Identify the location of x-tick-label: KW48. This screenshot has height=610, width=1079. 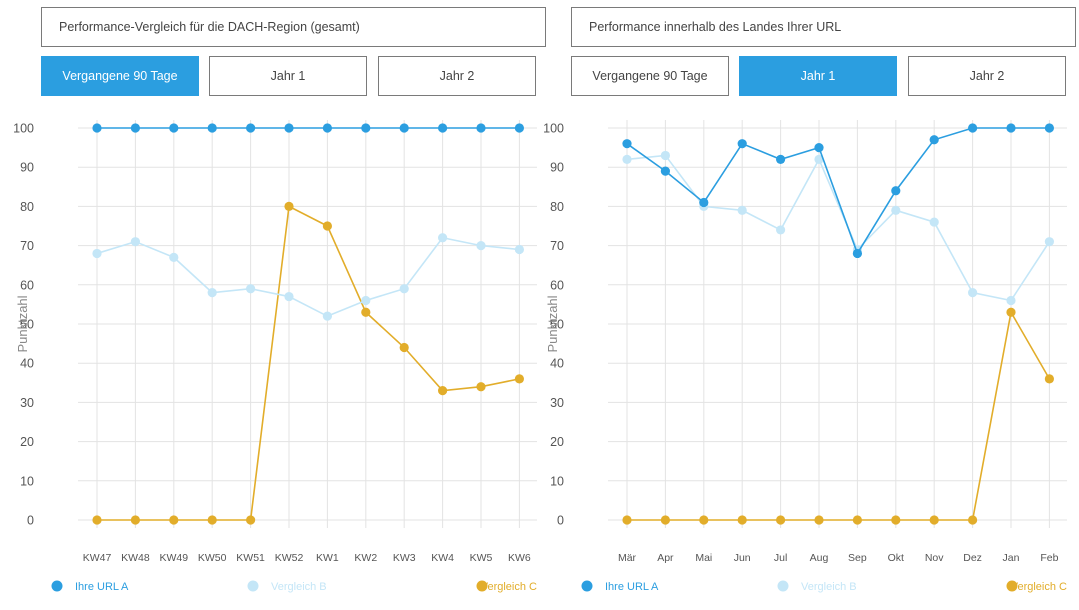
(135, 558).